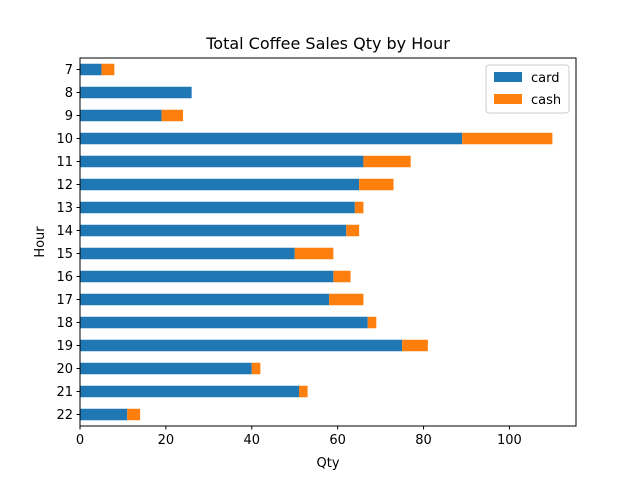  What do you see at coordinates (166, 440) in the screenshot?
I see `x-tick-label-20: 20` at bounding box center [166, 440].